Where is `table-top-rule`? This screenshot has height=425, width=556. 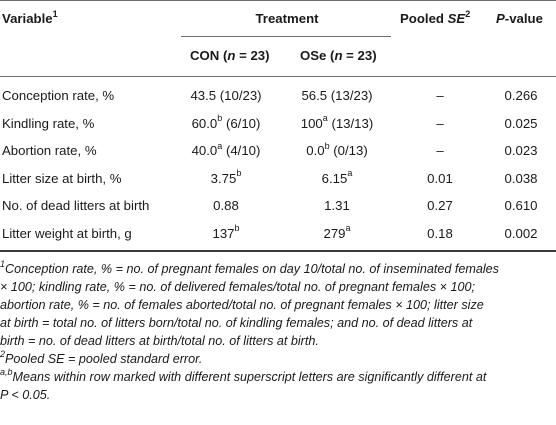 table-top-rule is located at coordinates (278, 0).